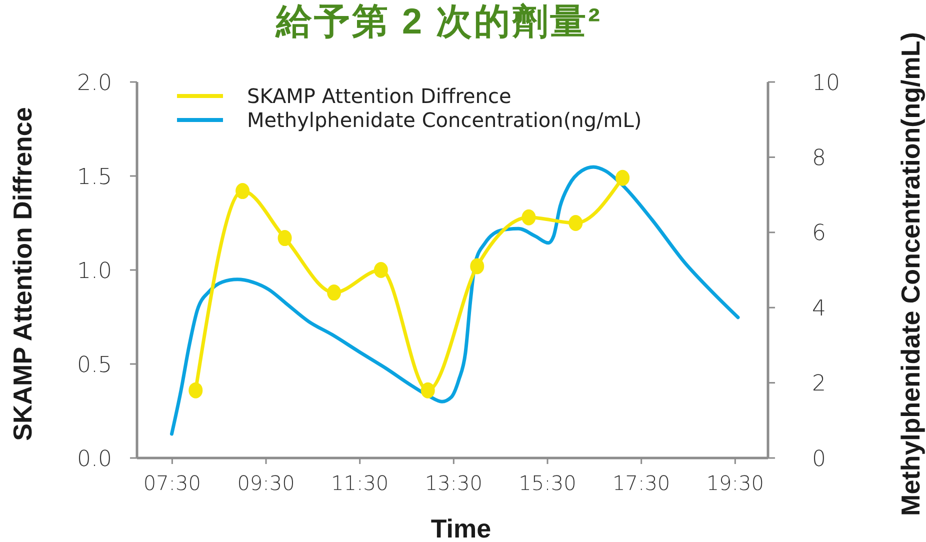  I want to click on legend-label: Methylphenidate Concentration(ng/mL), so click(444, 120).